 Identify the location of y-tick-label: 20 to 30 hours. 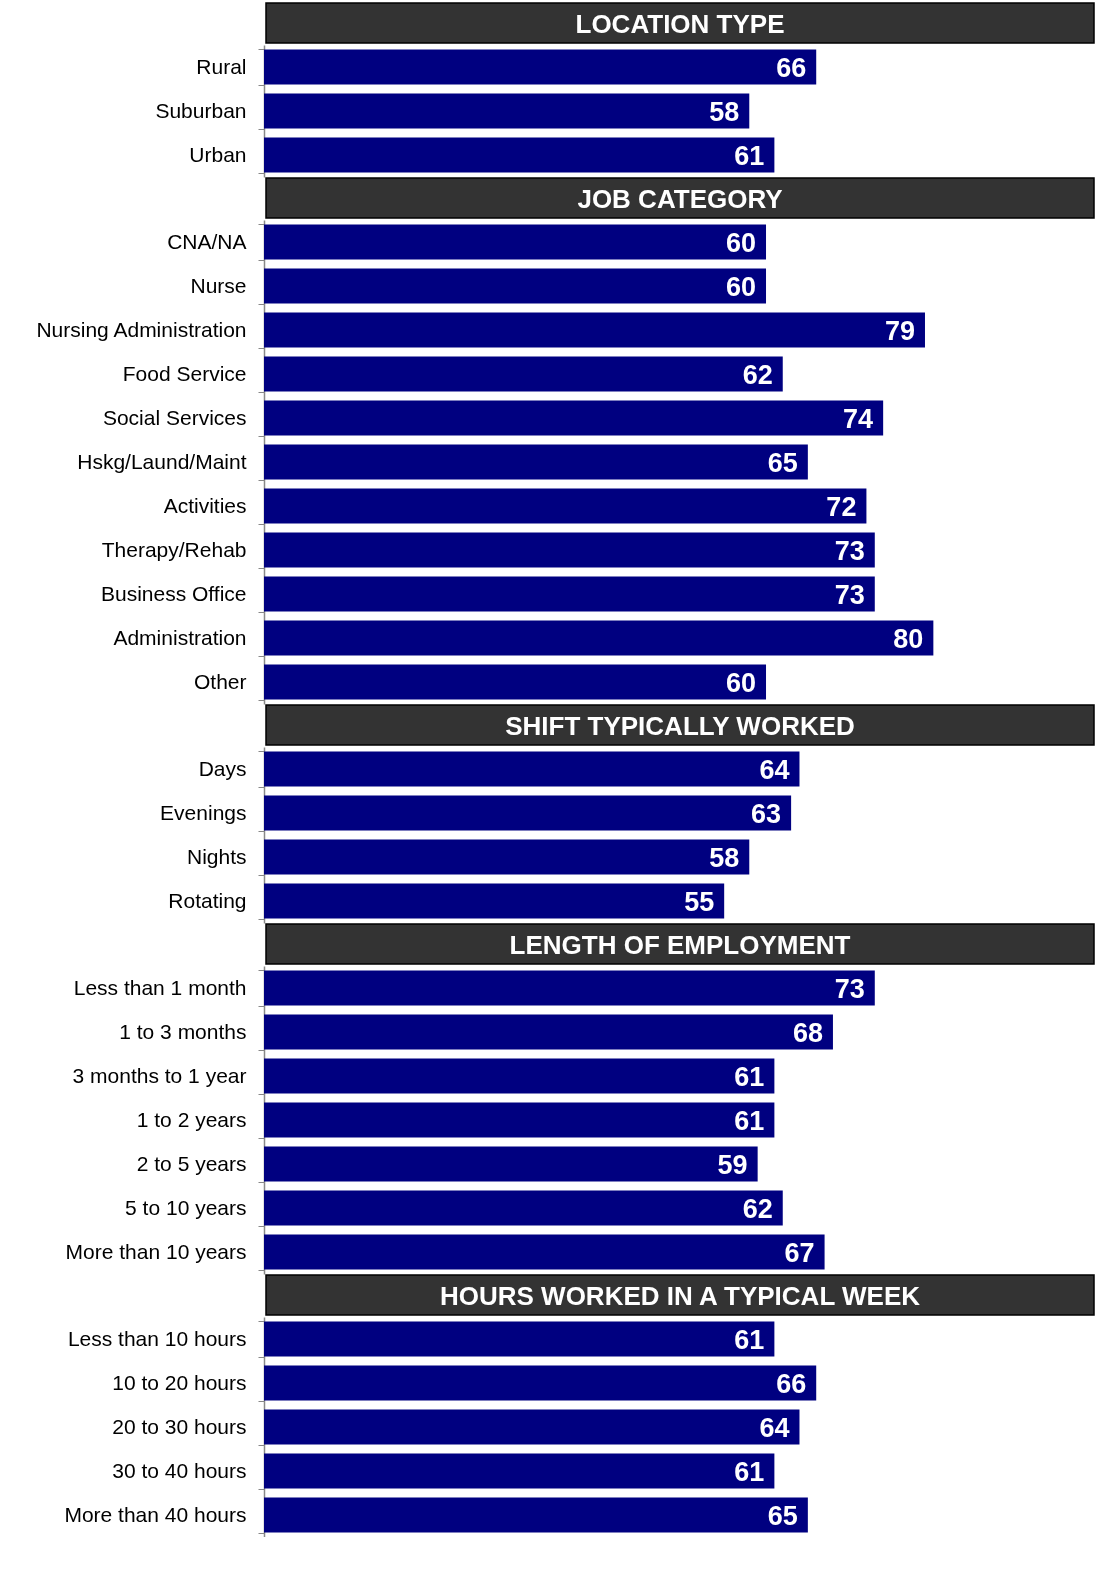
(179, 1426).